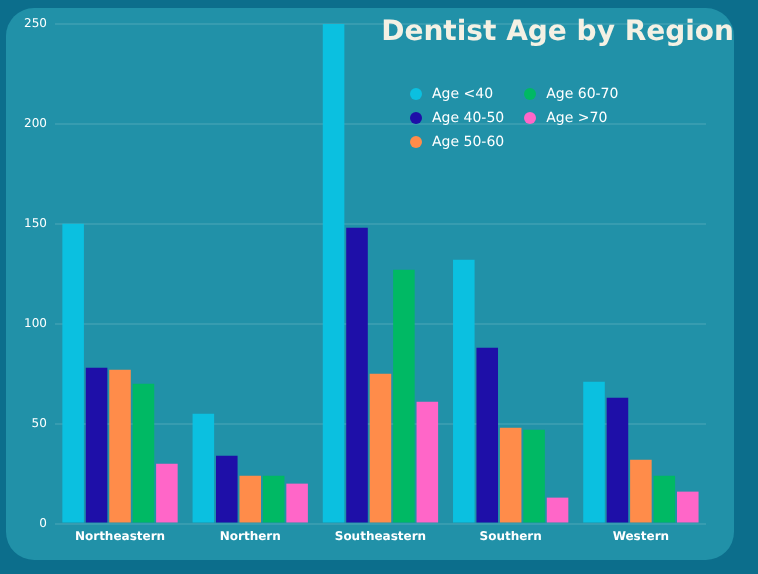  What do you see at coordinates (557, 32) in the screenshot?
I see `chart-title: Dentist Age by Region` at bounding box center [557, 32].